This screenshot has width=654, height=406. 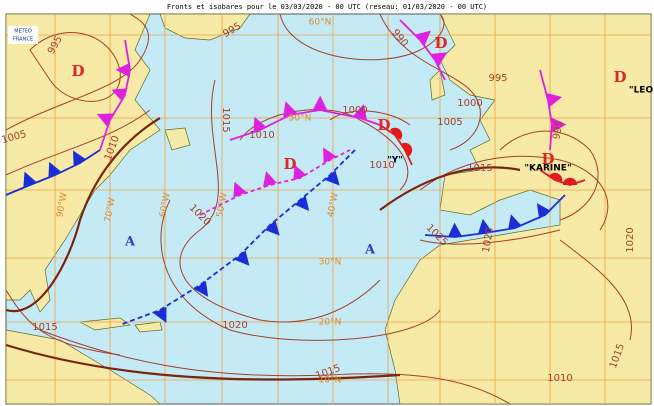 I want to click on graticule-label: 10°N, so click(x=330, y=381).